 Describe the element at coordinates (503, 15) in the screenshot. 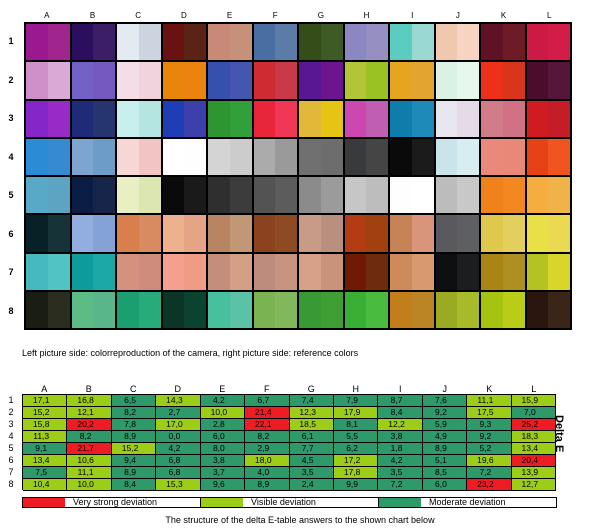

I see `chart-column-label: K` at that location.